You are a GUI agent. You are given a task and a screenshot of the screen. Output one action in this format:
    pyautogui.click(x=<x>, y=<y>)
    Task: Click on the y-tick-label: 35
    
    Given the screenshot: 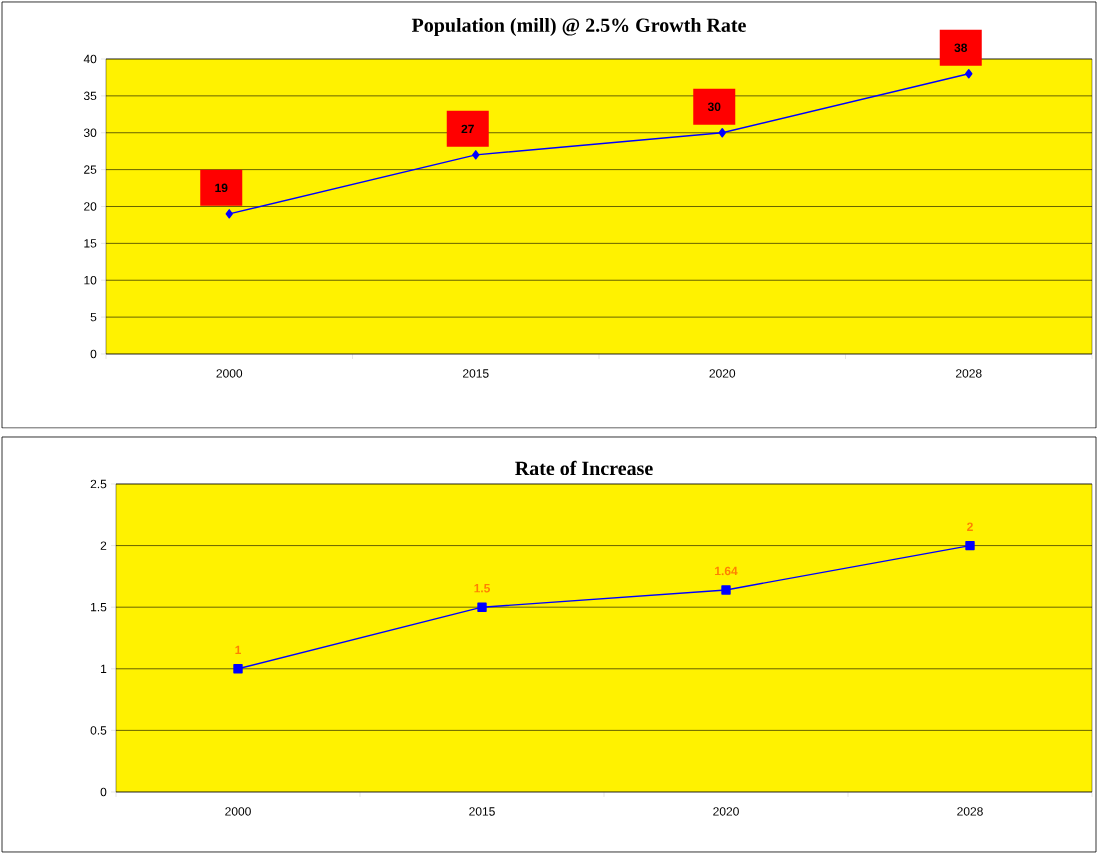 What is the action you would take?
    pyautogui.click(x=90, y=96)
    